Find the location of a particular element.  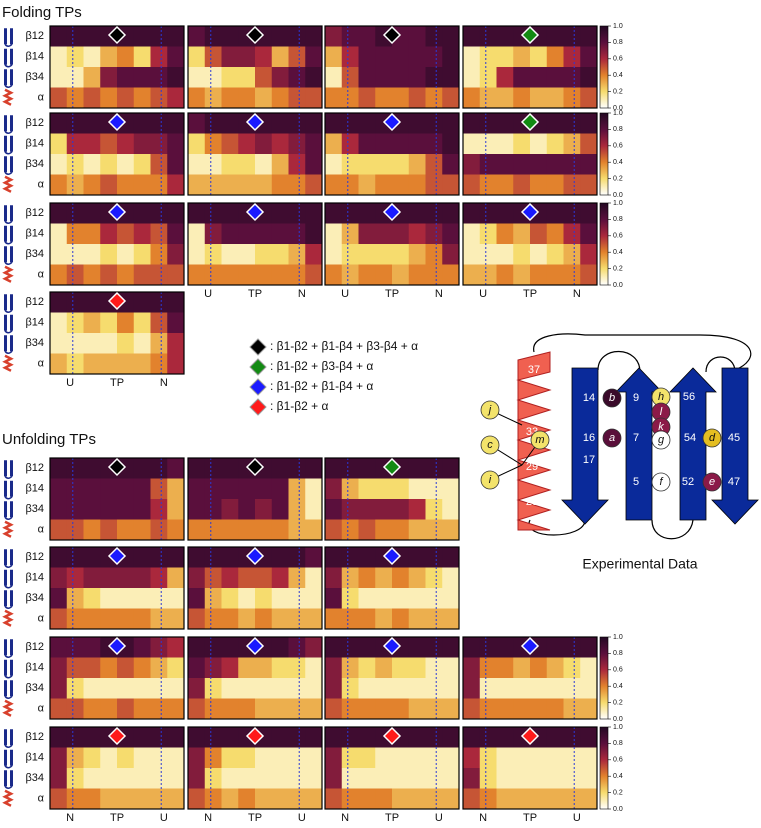

colorbar-tick-label: 1.0 is located at coordinates (618, 26).